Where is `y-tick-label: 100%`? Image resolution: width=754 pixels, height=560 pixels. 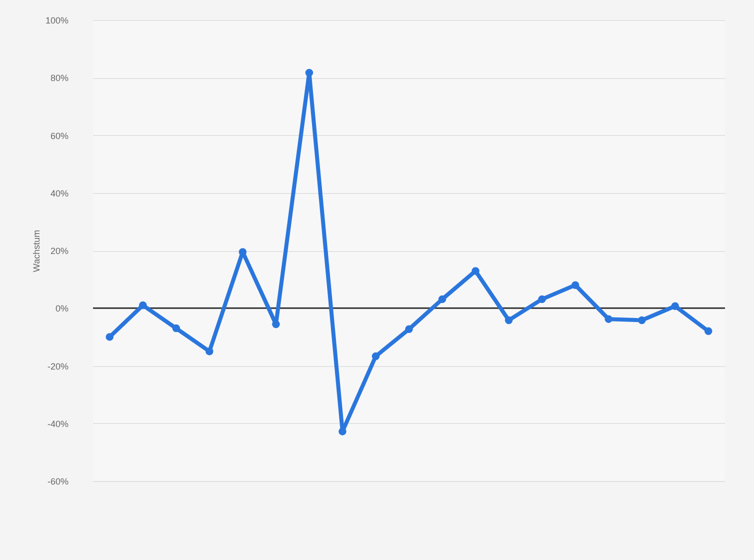 y-tick-label: 100% is located at coordinates (56, 21).